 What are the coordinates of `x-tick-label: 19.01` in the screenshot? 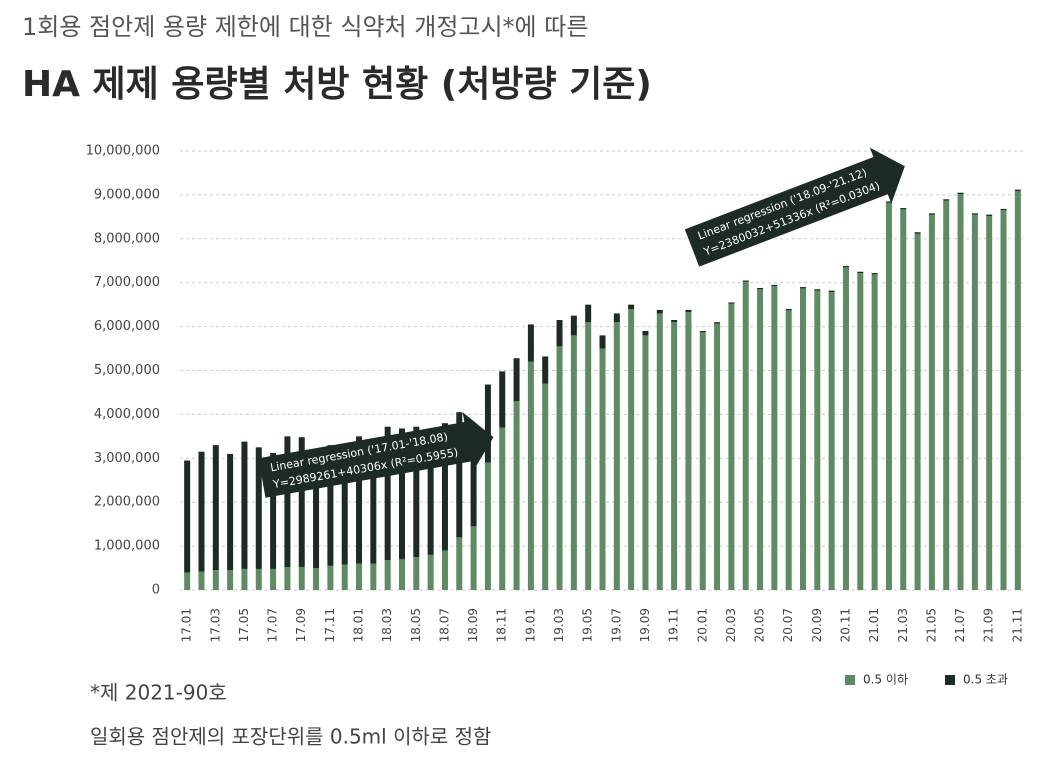 It's located at (530, 625).